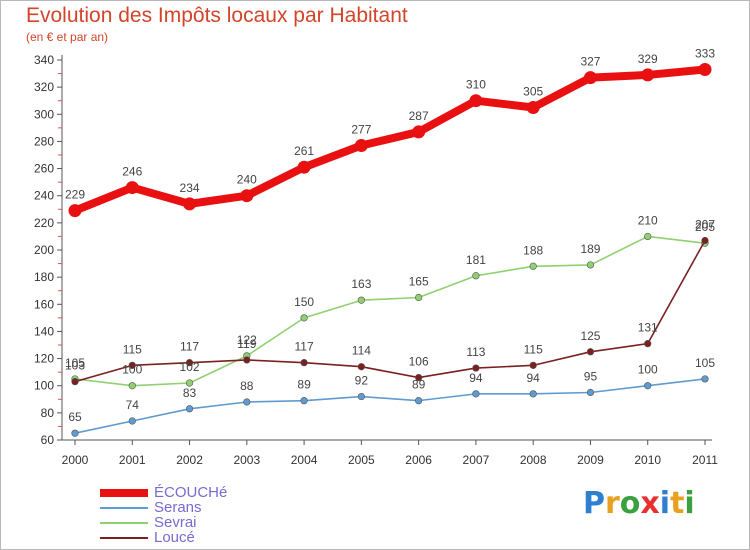  I want to click on data-label: 229, so click(75, 195).